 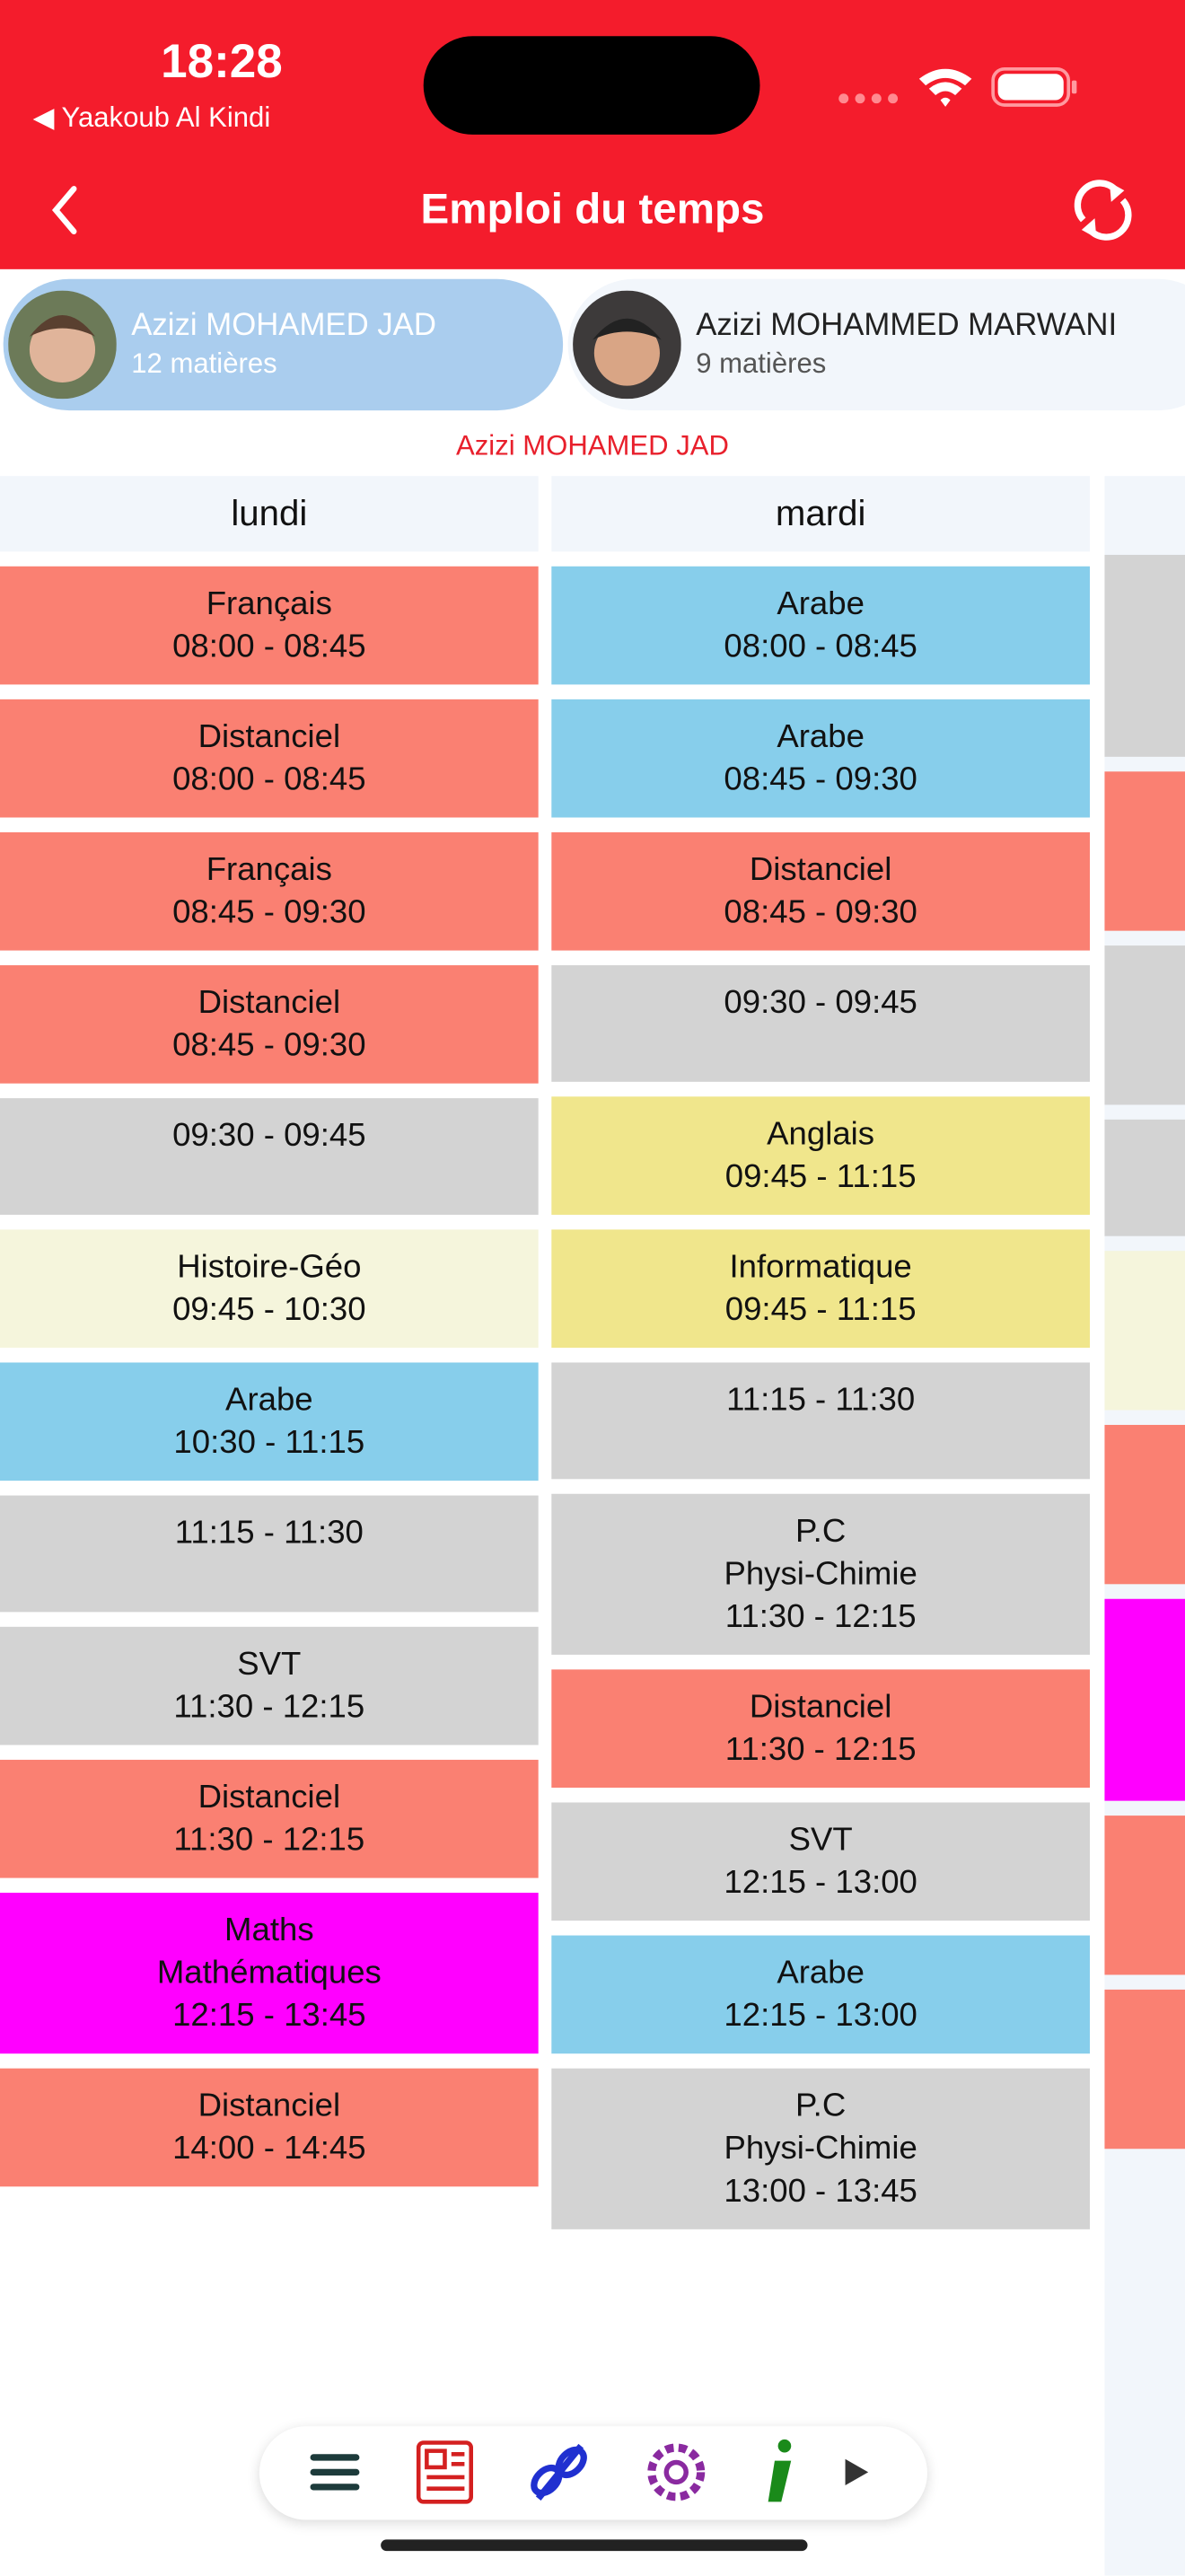 What do you see at coordinates (269, 1310) in the screenshot?
I see `slot-line: 09:45 - 10:30` at bounding box center [269, 1310].